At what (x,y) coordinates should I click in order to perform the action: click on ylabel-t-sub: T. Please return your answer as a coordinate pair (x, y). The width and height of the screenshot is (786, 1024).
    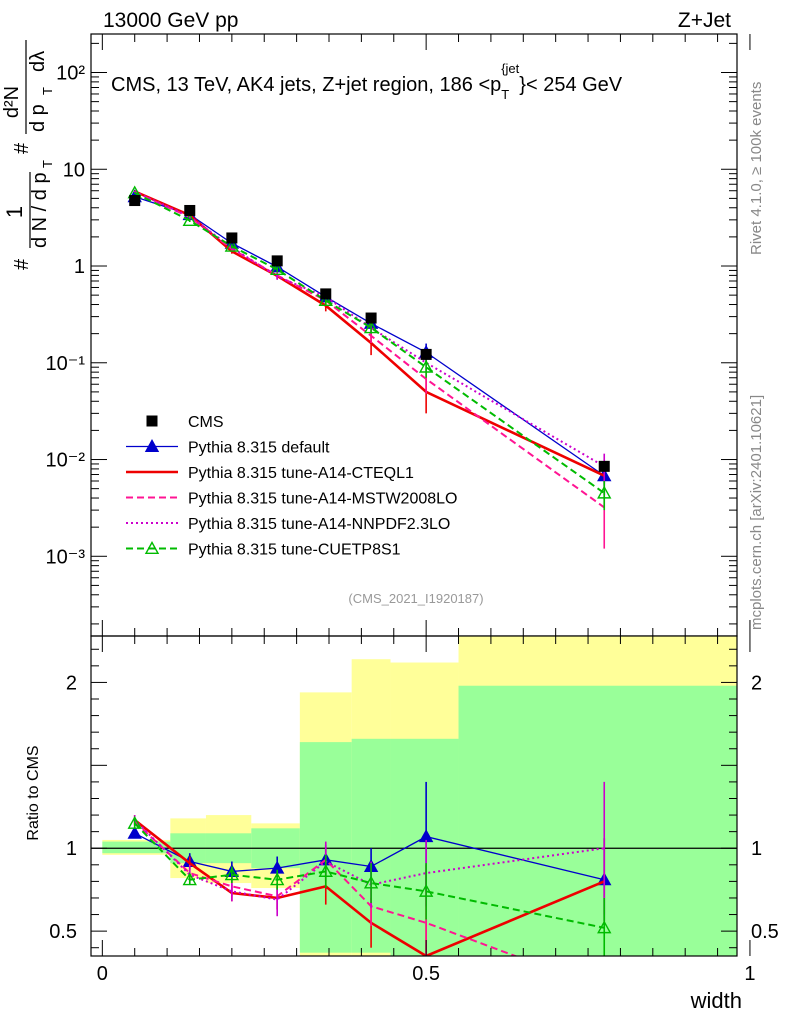
    Looking at the image, I should click on (47, 164).